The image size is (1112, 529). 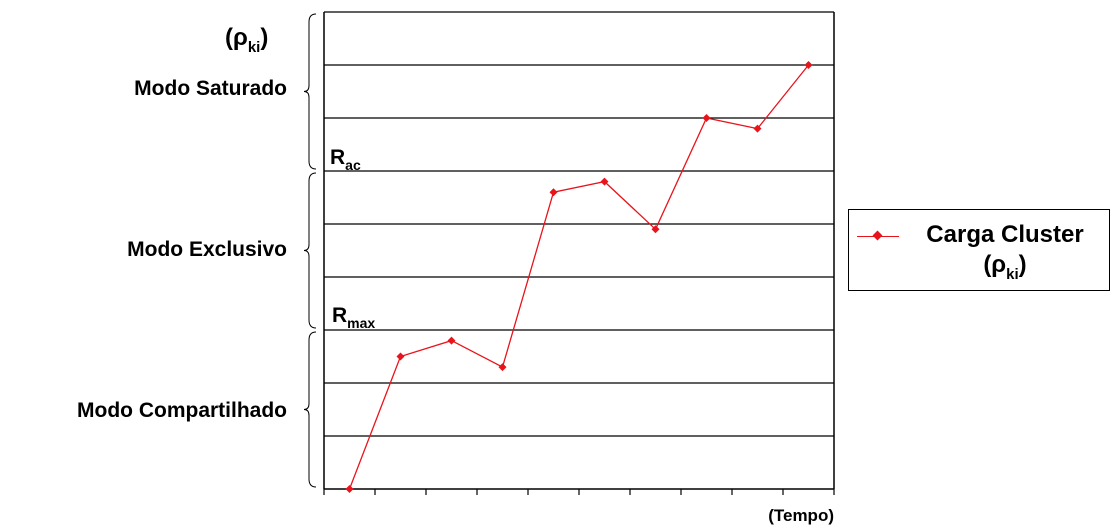 I want to click on legend-title: Carga Cluster, so click(x=1005, y=234).